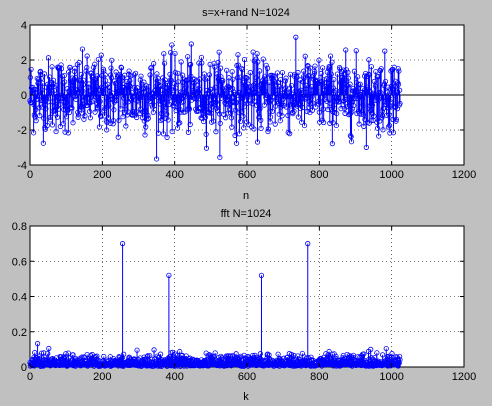 The image size is (492, 406). Describe the element at coordinates (391, 175) in the screenshot. I see `x-tick-label: 1000` at that location.